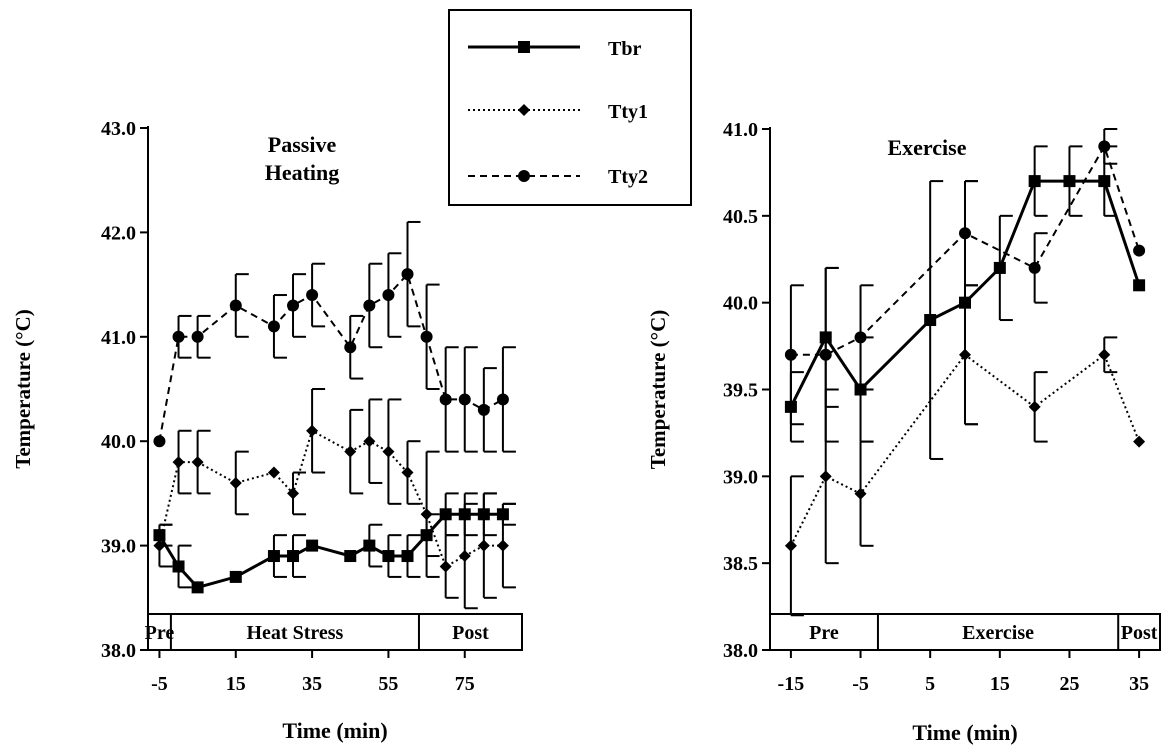  I want to click on x-tick-label: 5, so click(930, 684).